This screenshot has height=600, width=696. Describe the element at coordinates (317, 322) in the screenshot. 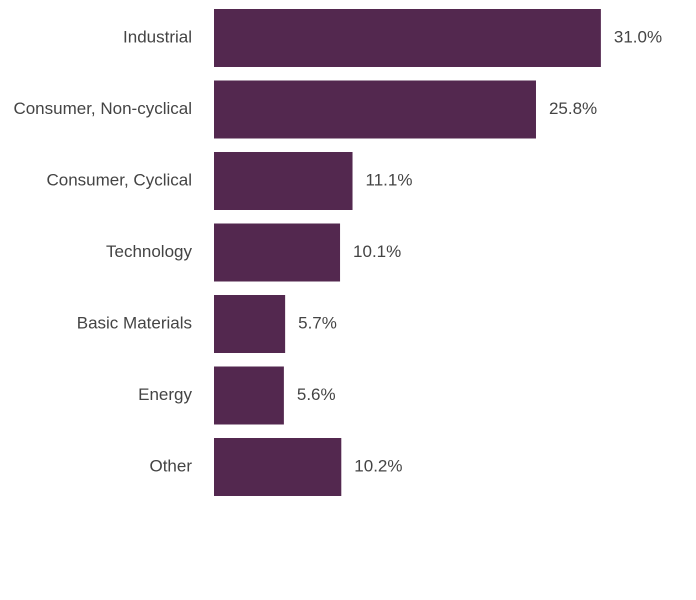

I see `value-label: 5.7%` at that location.